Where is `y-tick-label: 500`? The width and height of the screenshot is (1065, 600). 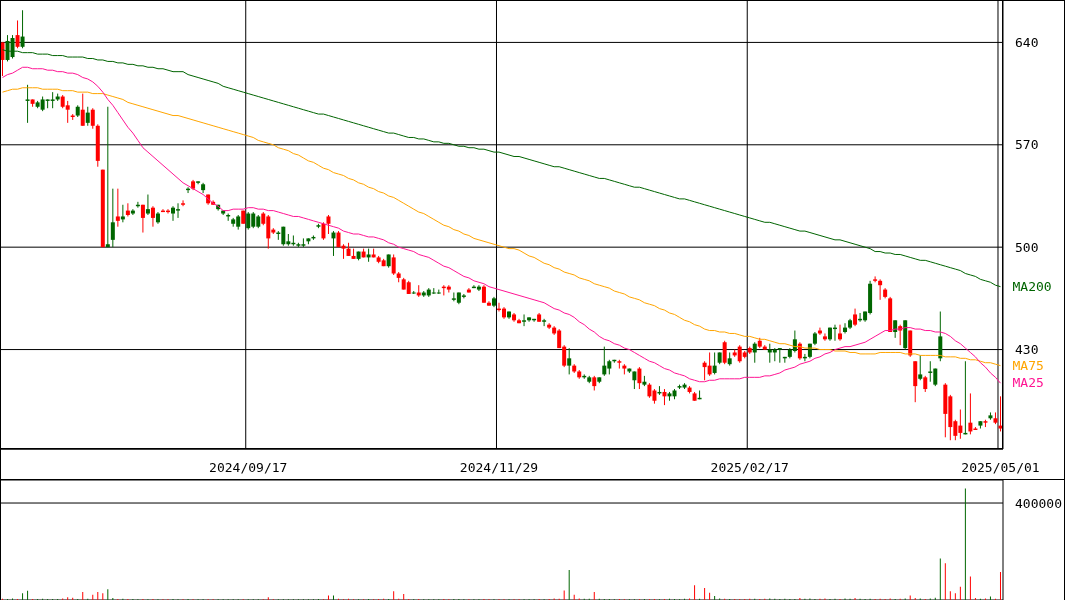
y-tick-label: 500 is located at coordinates (1027, 247).